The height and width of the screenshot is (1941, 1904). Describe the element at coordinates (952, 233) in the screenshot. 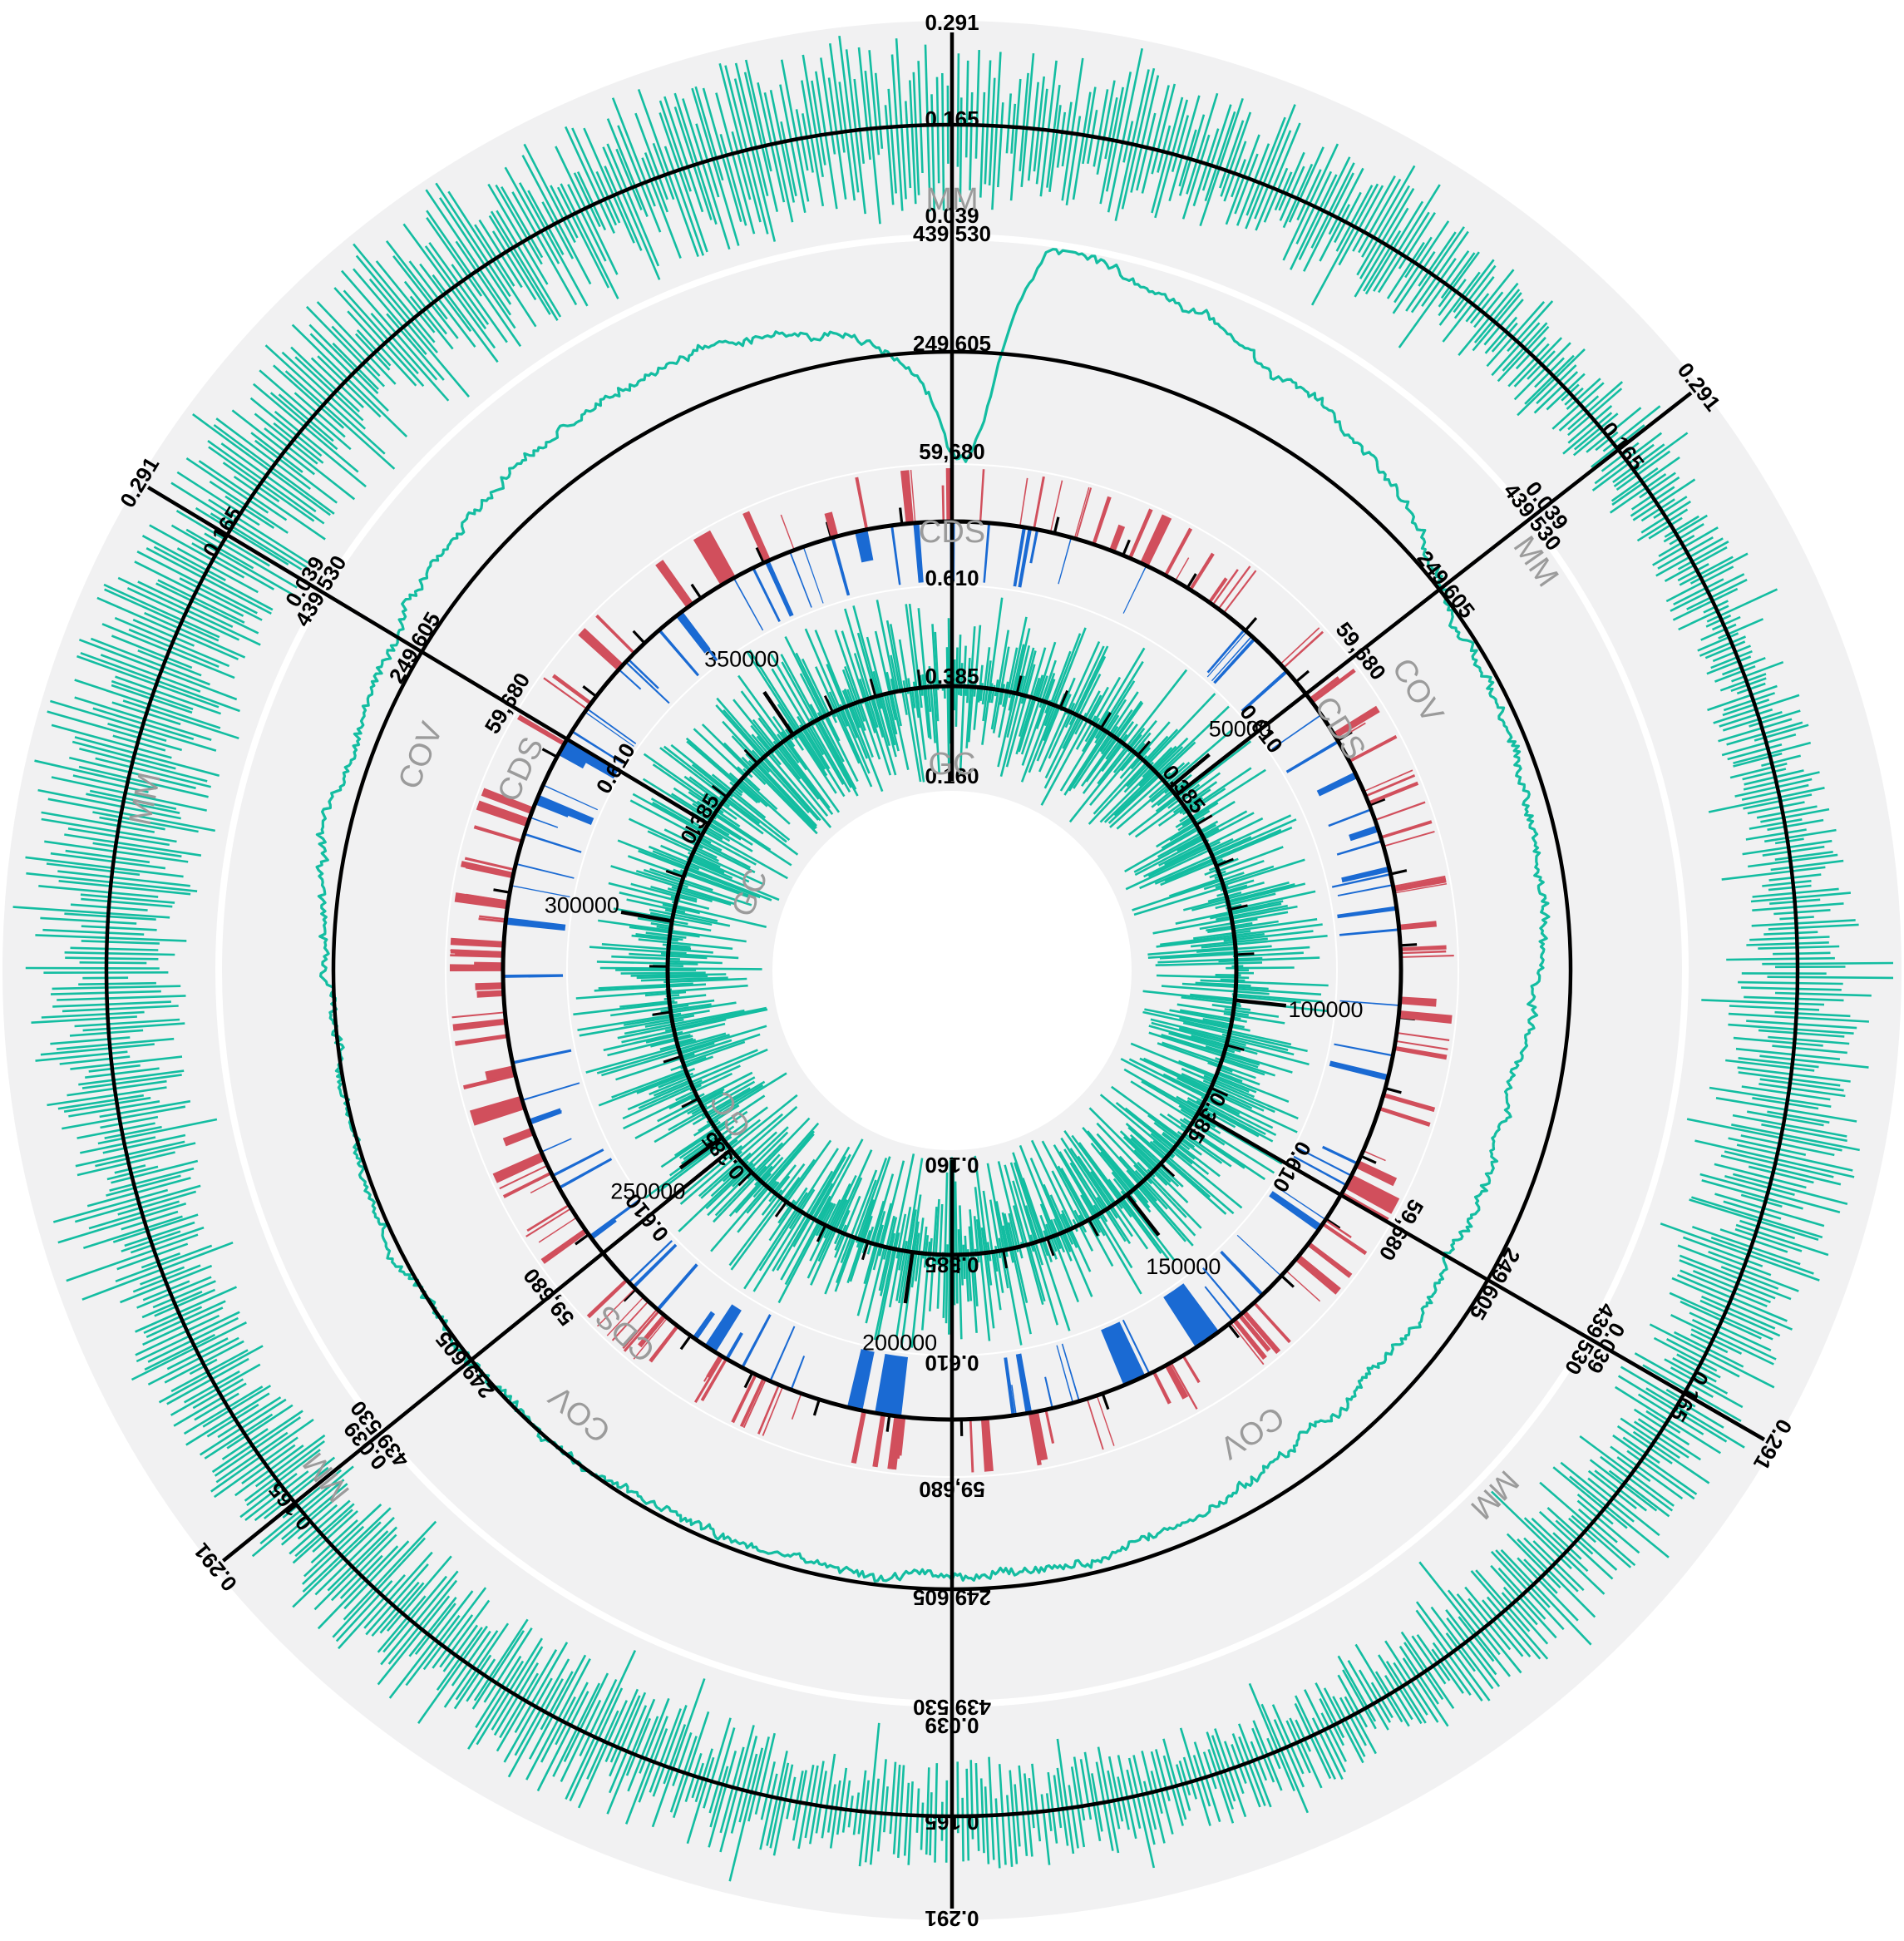

I see `y-axis-label: 439,530` at that location.